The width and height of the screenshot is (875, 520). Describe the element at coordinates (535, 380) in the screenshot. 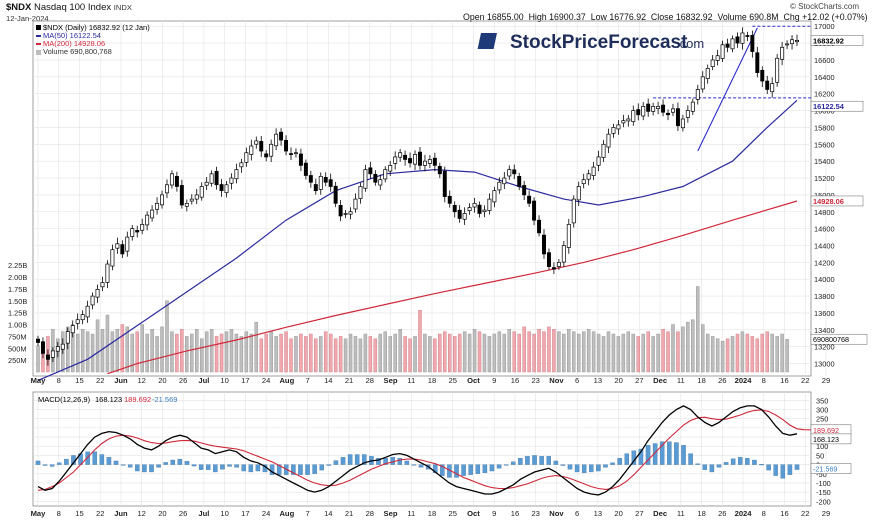

I see `x-tick-label: 23` at that location.